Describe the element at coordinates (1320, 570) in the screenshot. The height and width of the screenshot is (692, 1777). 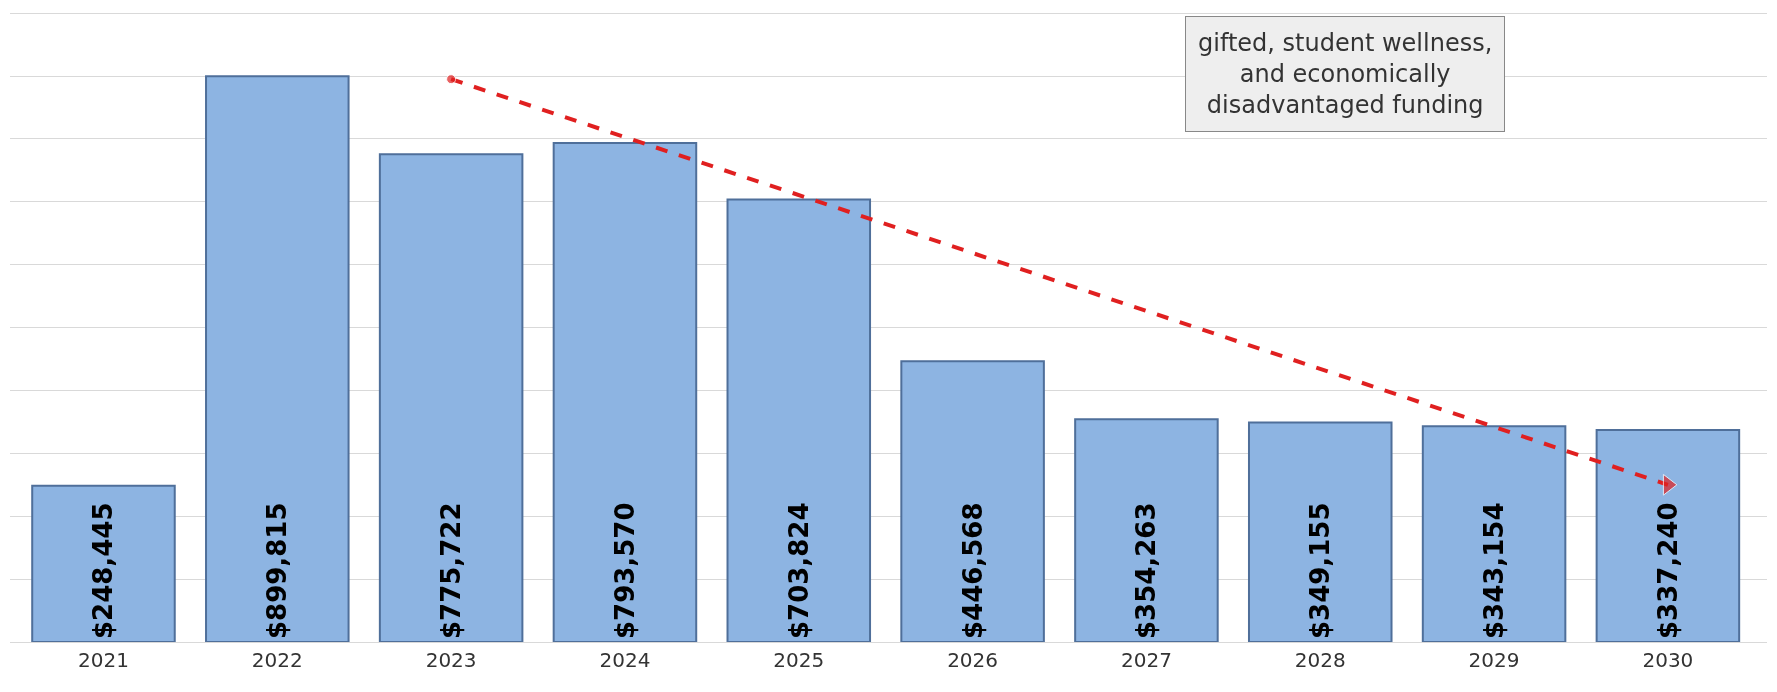
I see `data-label: $349,155` at that location.